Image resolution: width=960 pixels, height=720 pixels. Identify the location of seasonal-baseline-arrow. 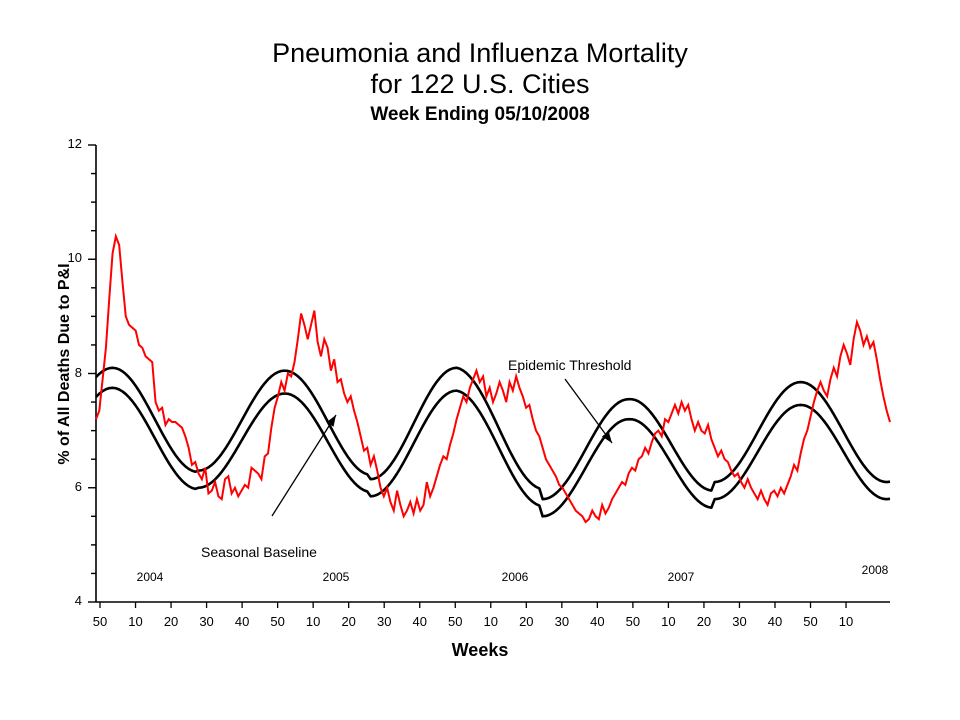
(304, 465).